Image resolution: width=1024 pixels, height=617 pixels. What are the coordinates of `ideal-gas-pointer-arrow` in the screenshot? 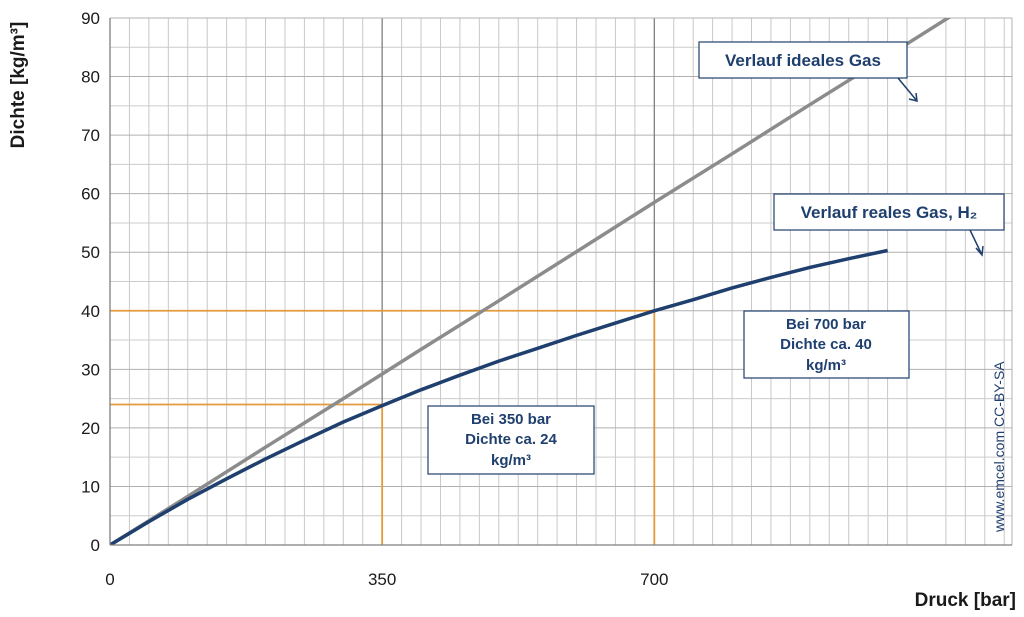 It's located at (907, 89).